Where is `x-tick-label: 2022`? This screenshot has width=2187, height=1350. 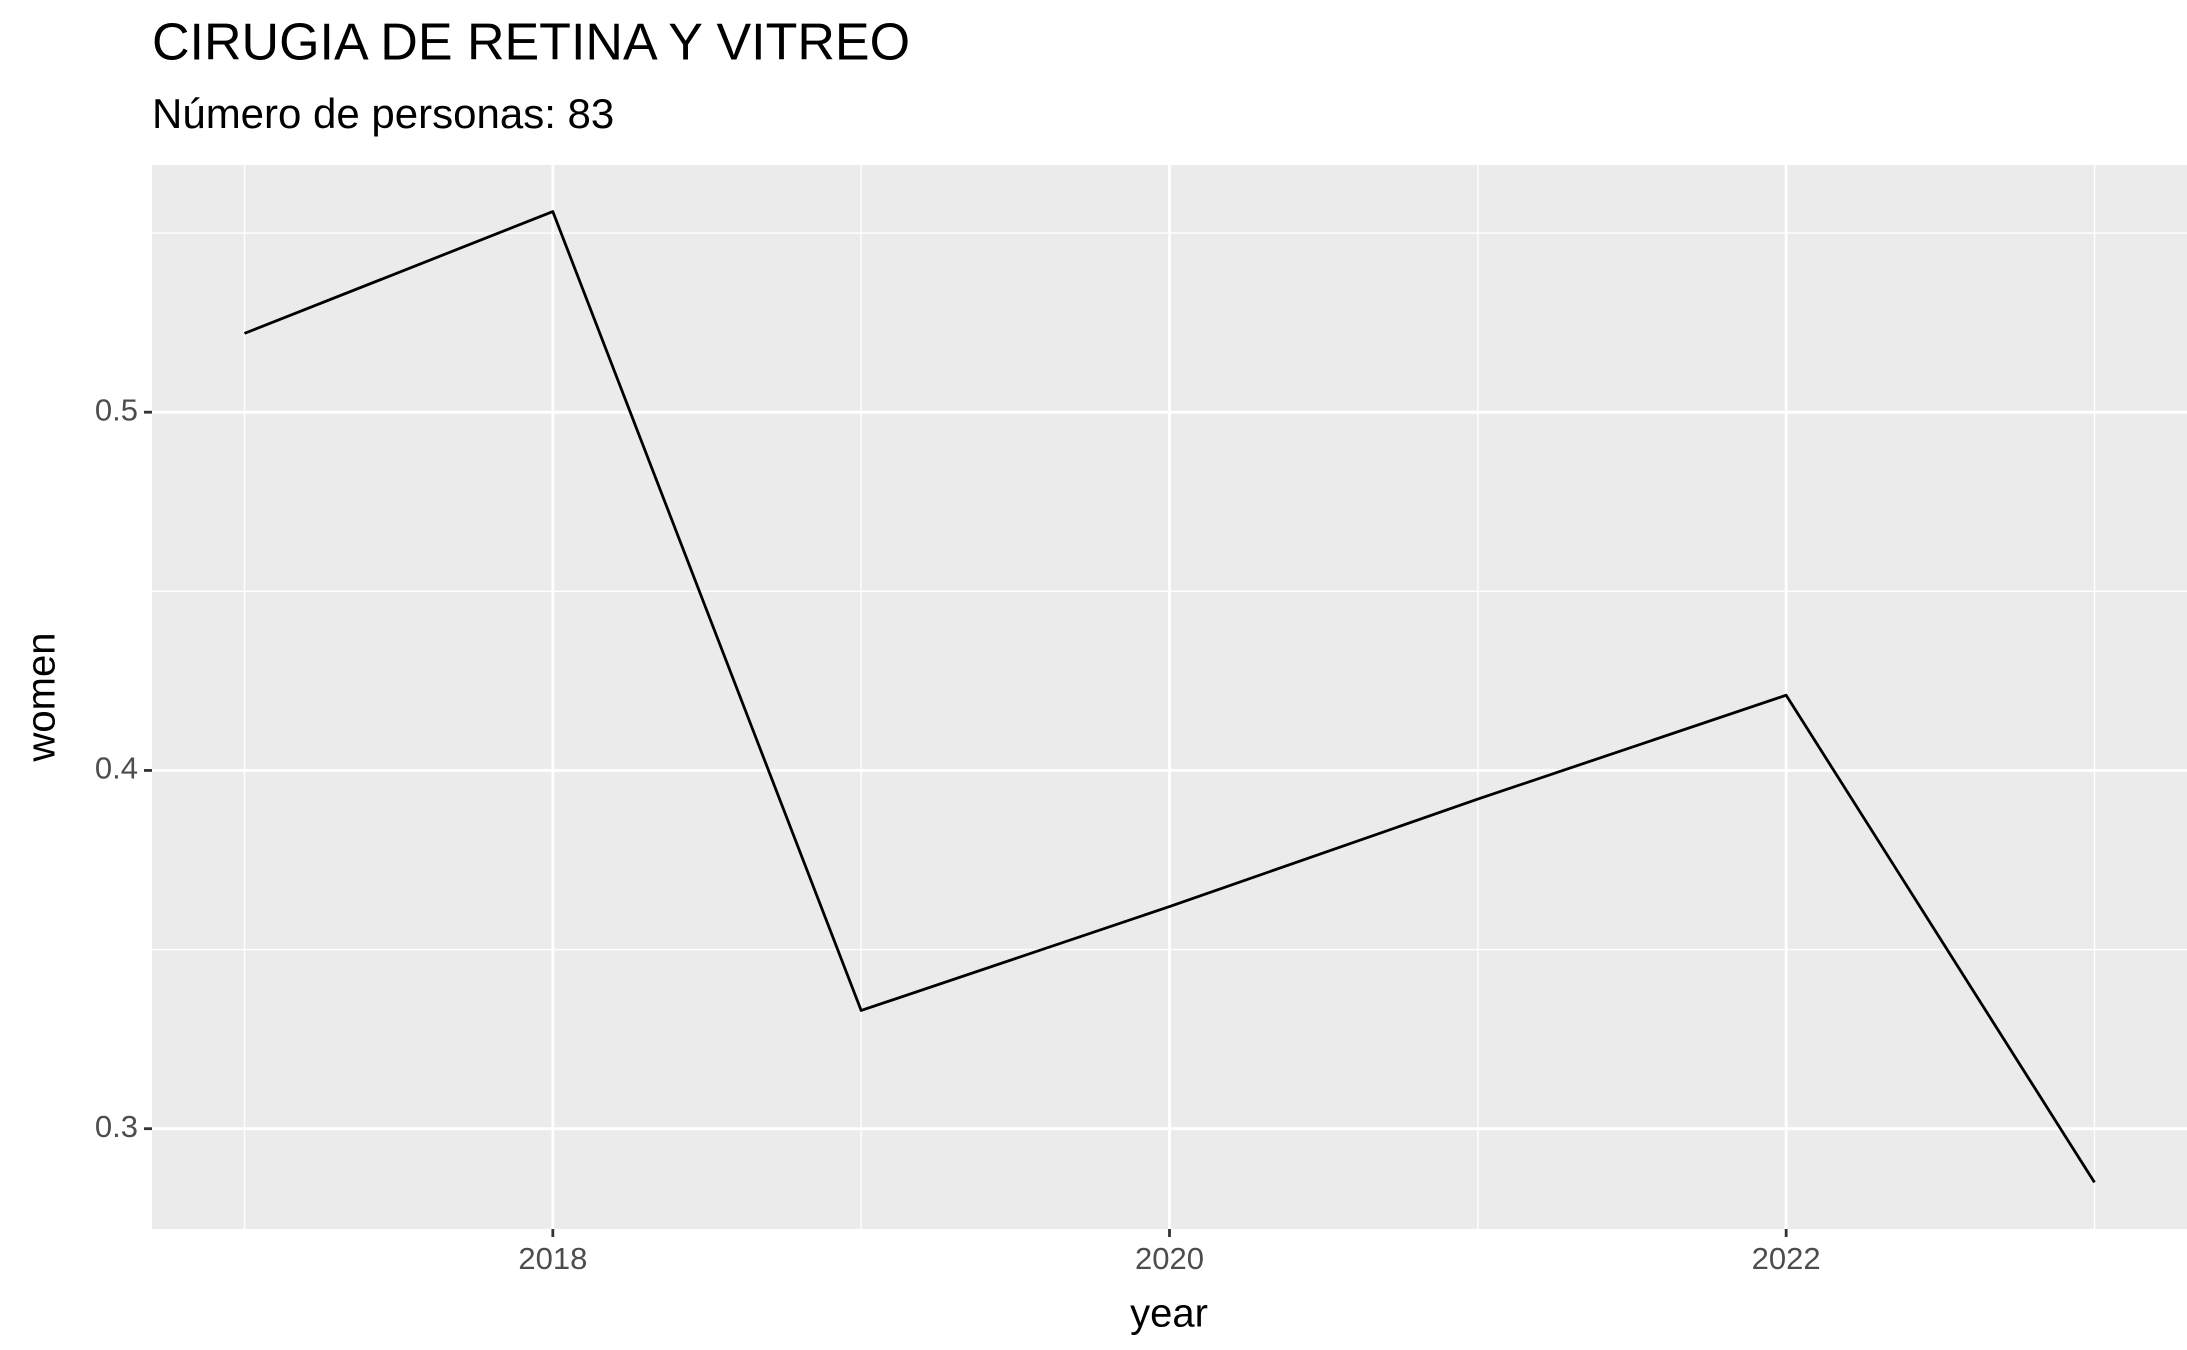
x-tick-label: 2022 is located at coordinates (1786, 1258).